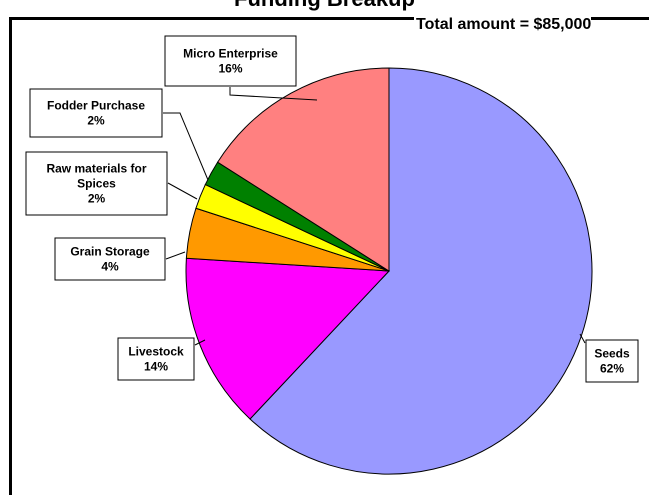 This screenshot has height=495, width=649. Describe the element at coordinates (96, 106) in the screenshot. I see `data-label-category: Fodder Purchase` at that location.